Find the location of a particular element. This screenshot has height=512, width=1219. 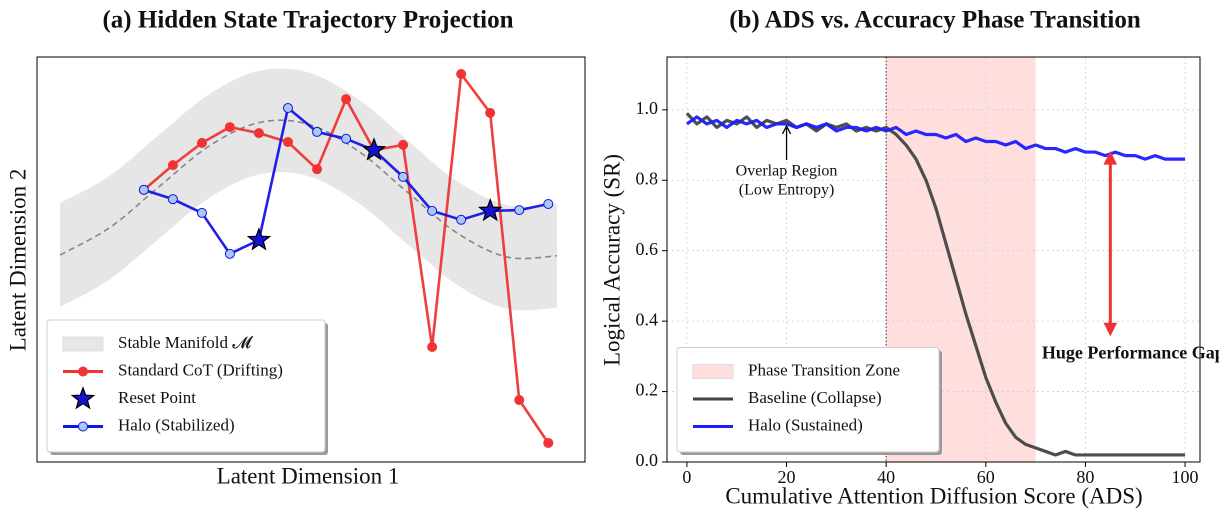

legend-label: Standard CoT (Drifting) is located at coordinates (200, 369).